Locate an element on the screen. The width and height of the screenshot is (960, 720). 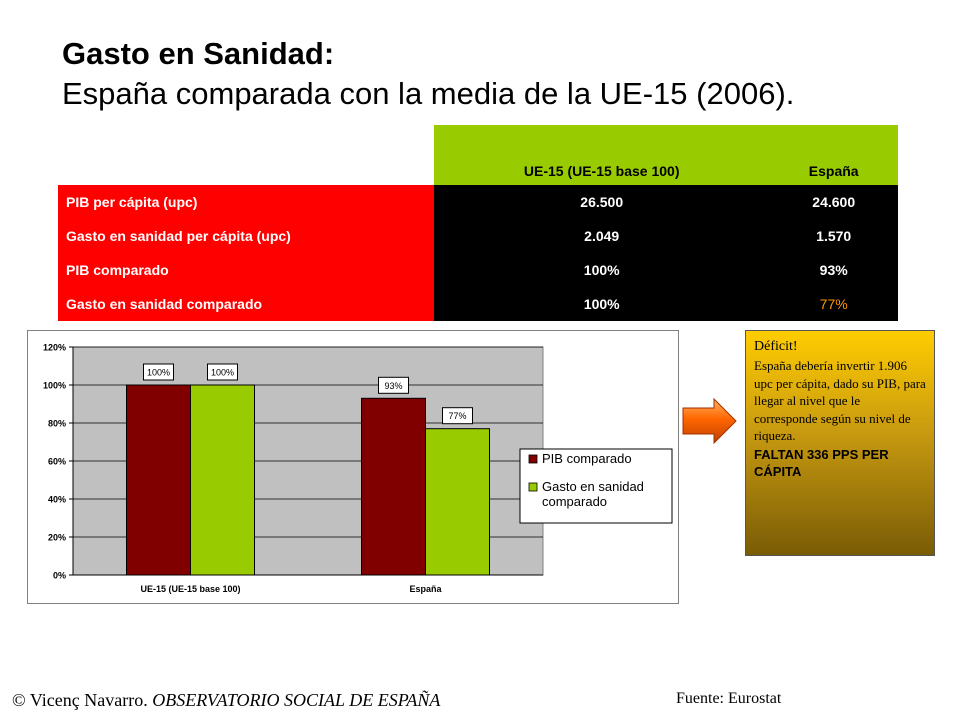
table-row: PIB per cápita (upc) 26.500 24.600 is located at coordinates (478, 202).